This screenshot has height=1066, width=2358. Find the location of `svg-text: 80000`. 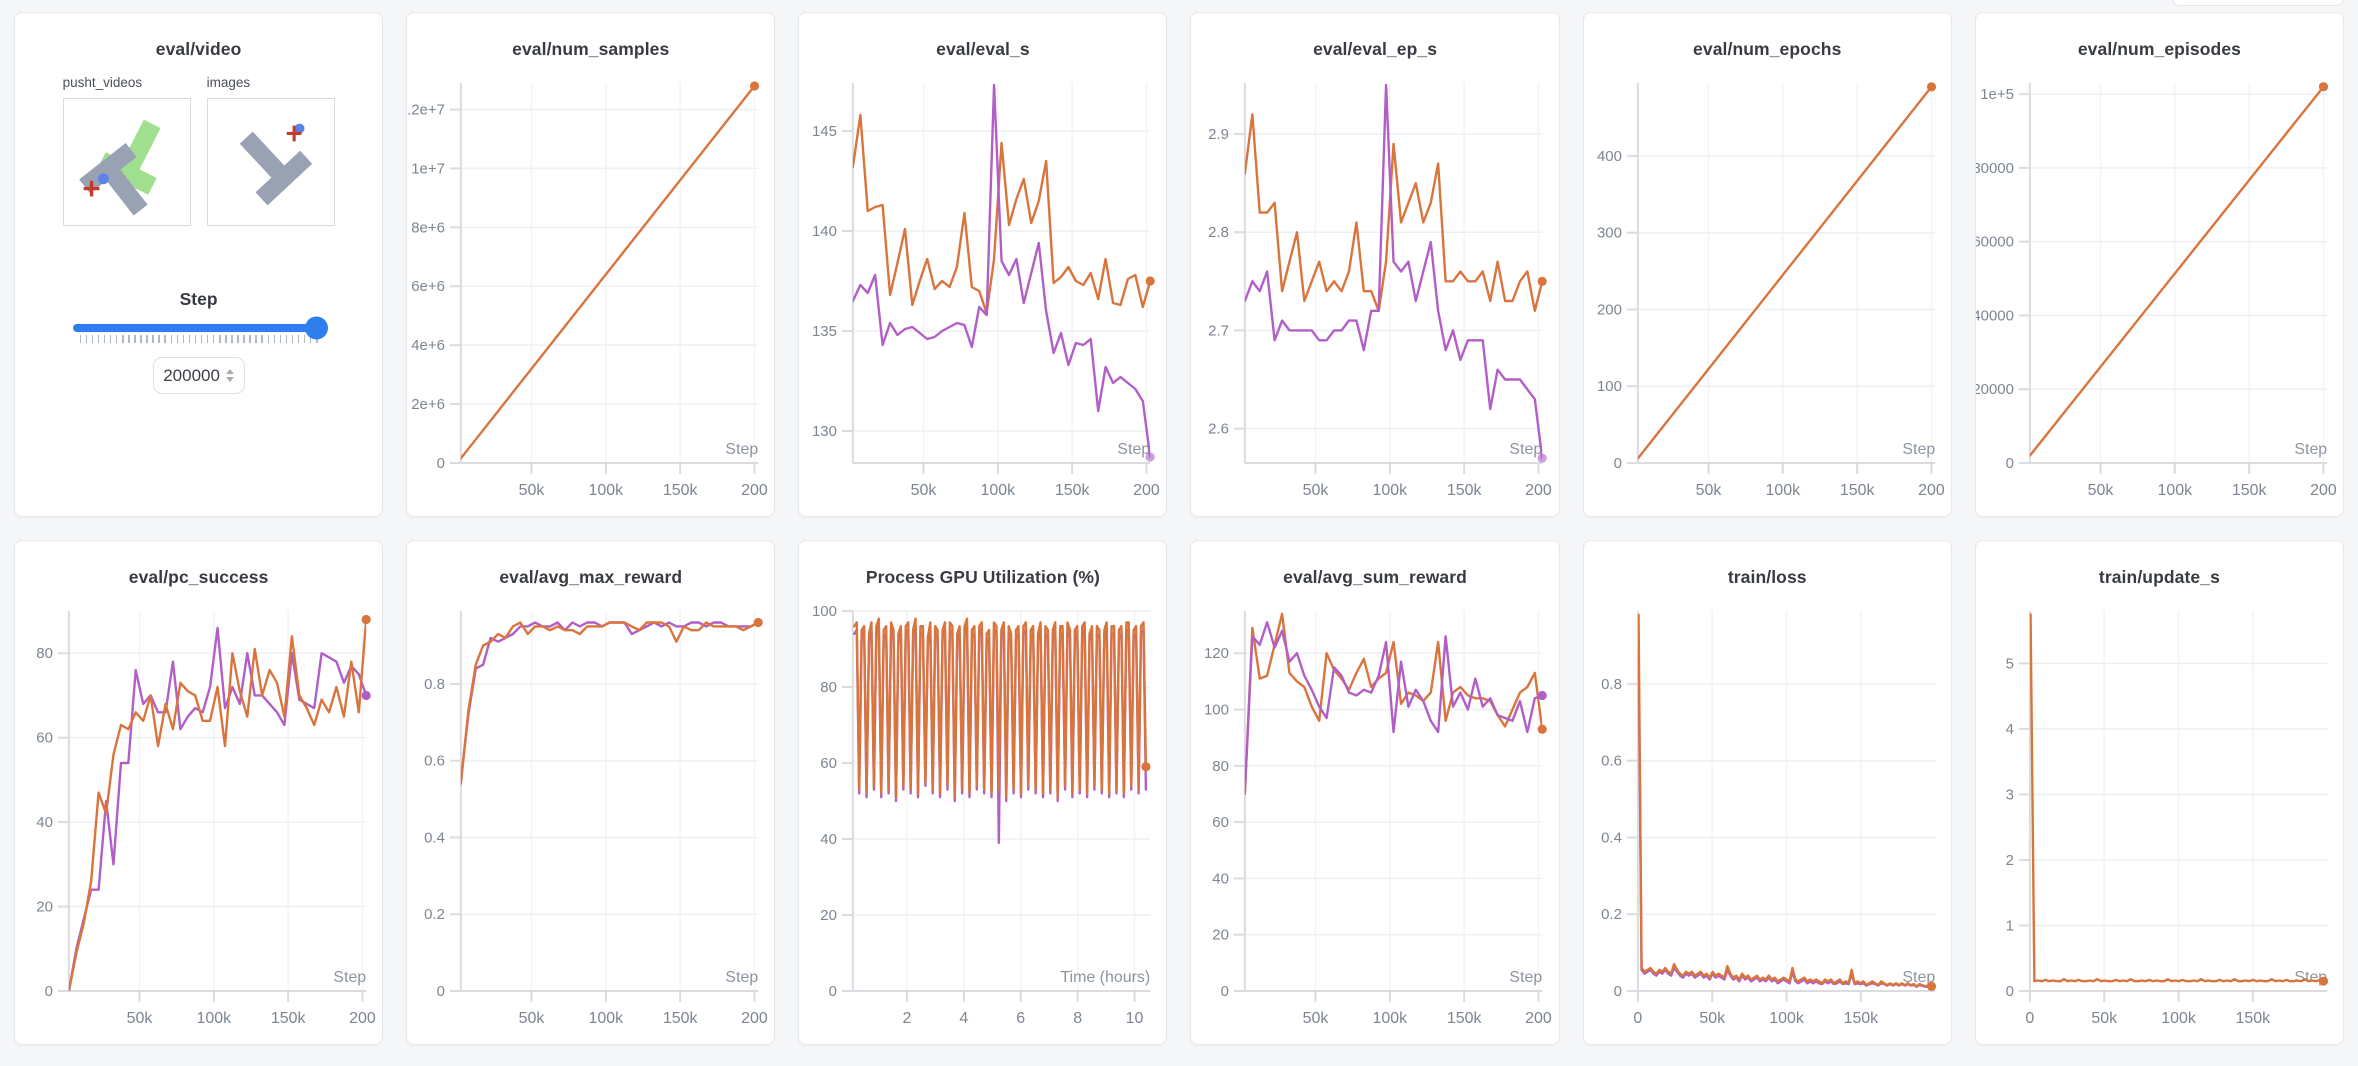

svg-text: 80000 is located at coordinates (1995, 168).